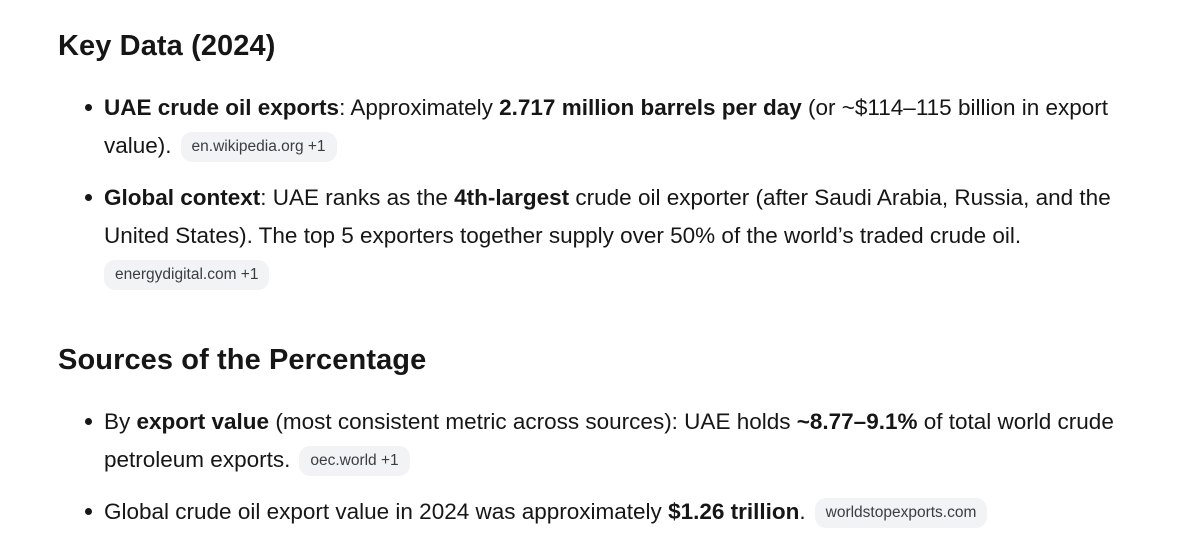 This screenshot has height=553, width=1200. What do you see at coordinates (609, 440) in the screenshot?
I see `item-text: of total world crude petroleum exports.` at bounding box center [609, 440].